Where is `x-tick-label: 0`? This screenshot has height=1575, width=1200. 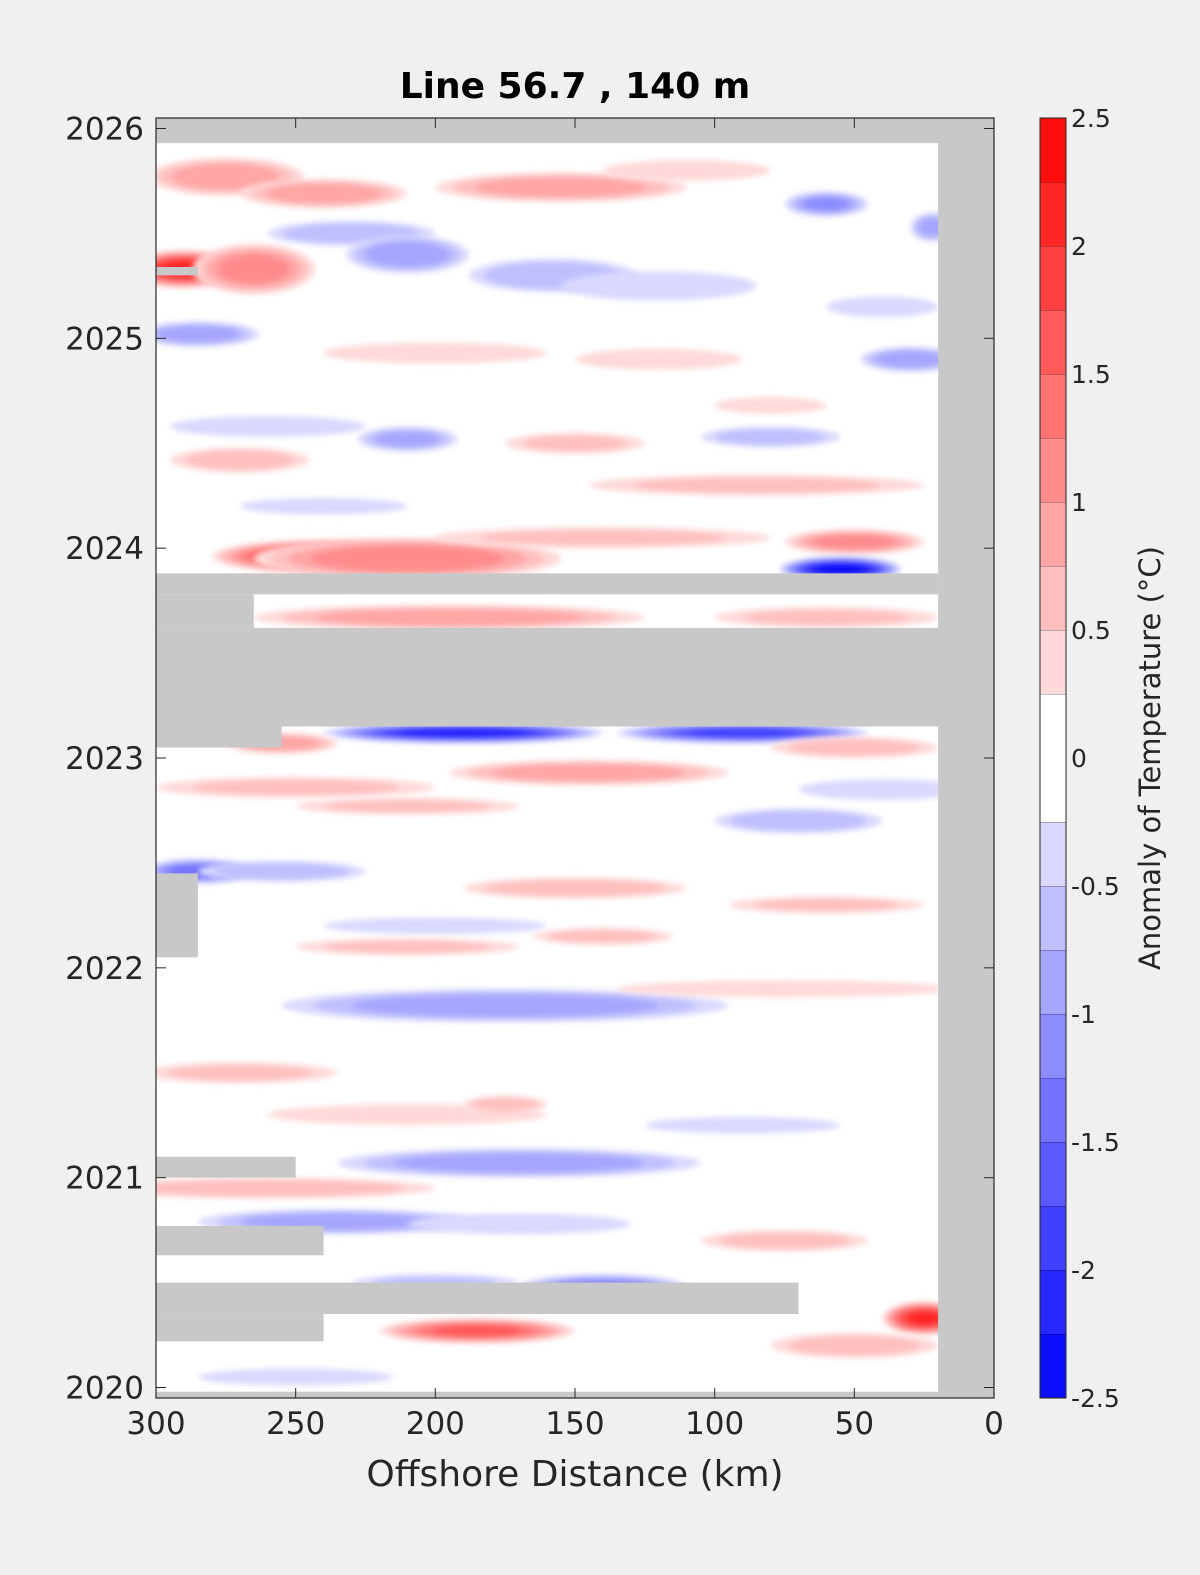
x-tick-label: 0 is located at coordinates (994, 1424).